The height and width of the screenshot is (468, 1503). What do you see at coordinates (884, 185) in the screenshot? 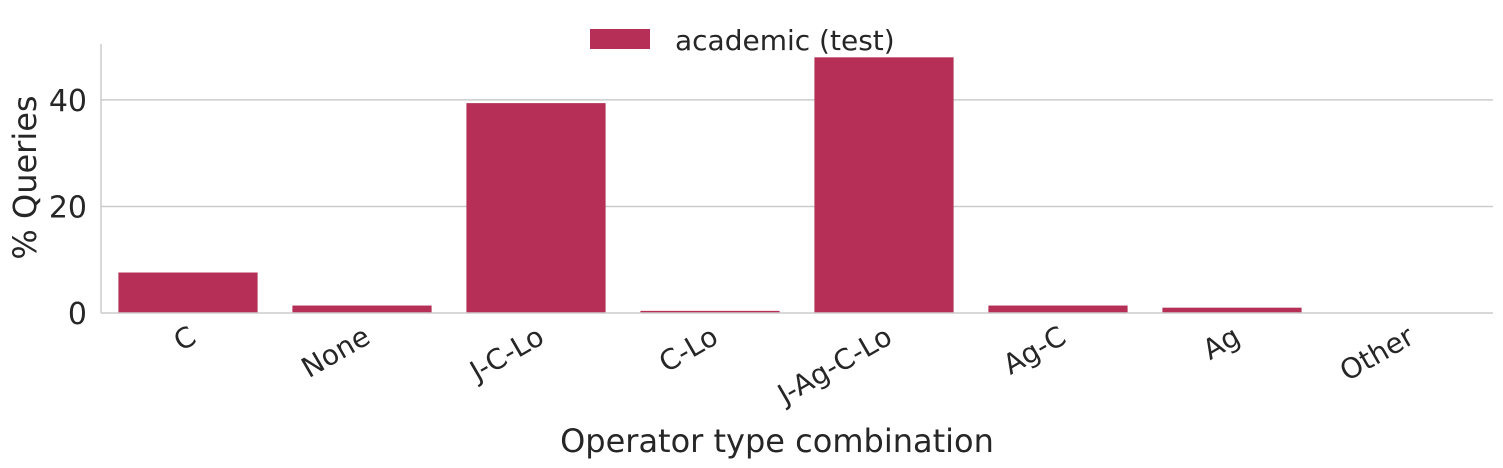
I see `bar-j-ag-c-lo` at bounding box center [884, 185].